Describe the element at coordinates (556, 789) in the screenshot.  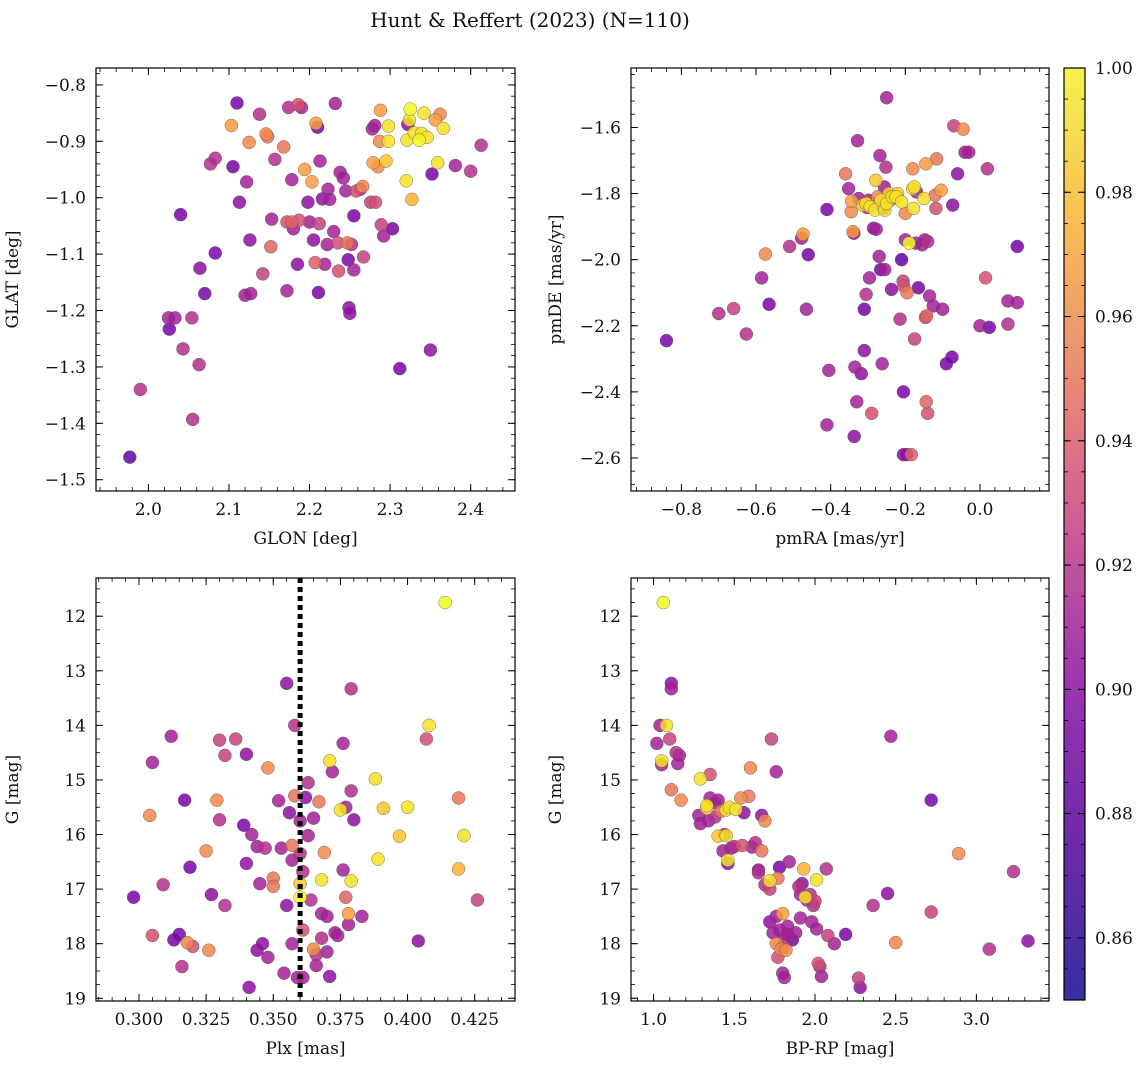
I see `y-axis-label: G [mag]` at that location.